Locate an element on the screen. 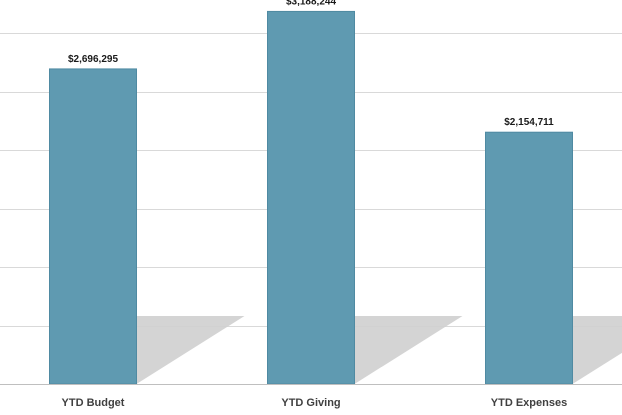 Image resolution: width=622 pixels, height=415 pixels. bar-ytd-giving is located at coordinates (311, 197).